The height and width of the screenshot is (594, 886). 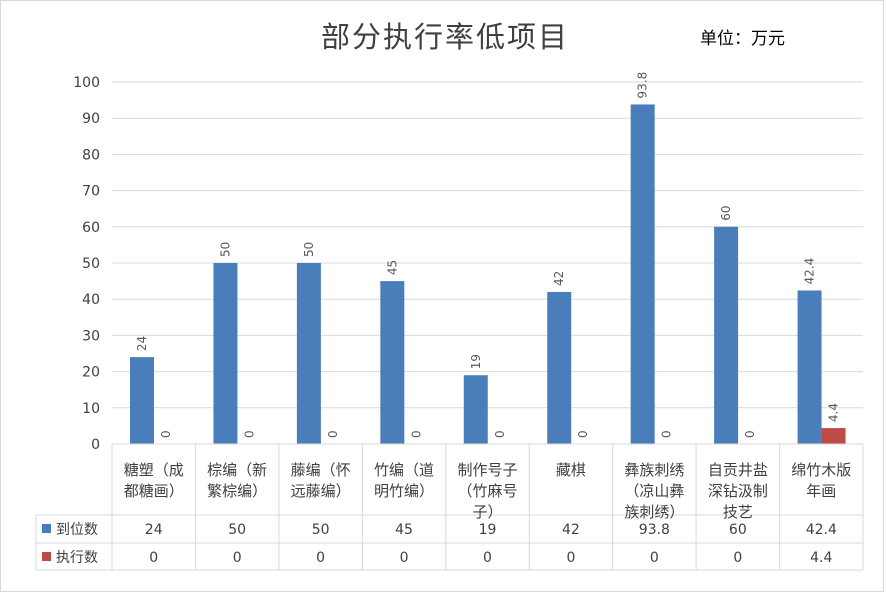 What do you see at coordinates (476, 361) in the screenshot?
I see `data-label-received-4: 19` at bounding box center [476, 361].